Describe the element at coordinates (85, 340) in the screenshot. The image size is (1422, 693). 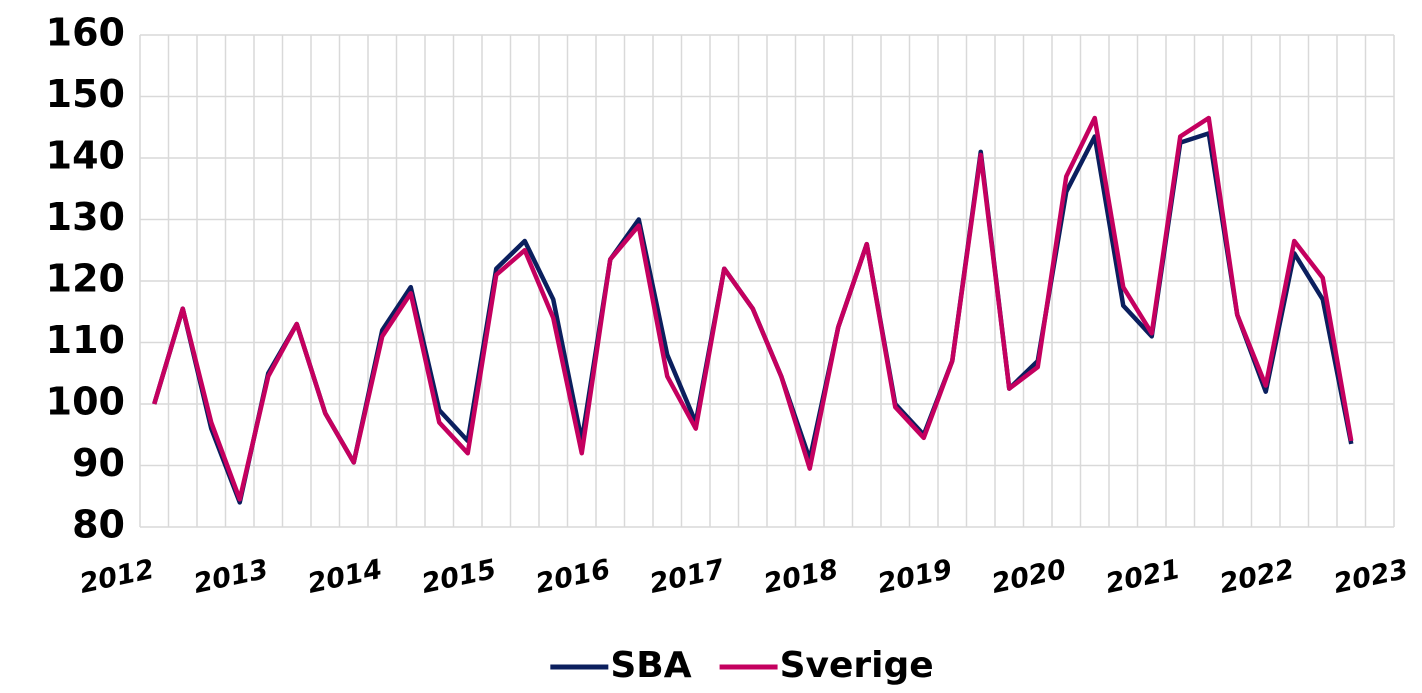
I see `y-tick-label: 110` at that location.